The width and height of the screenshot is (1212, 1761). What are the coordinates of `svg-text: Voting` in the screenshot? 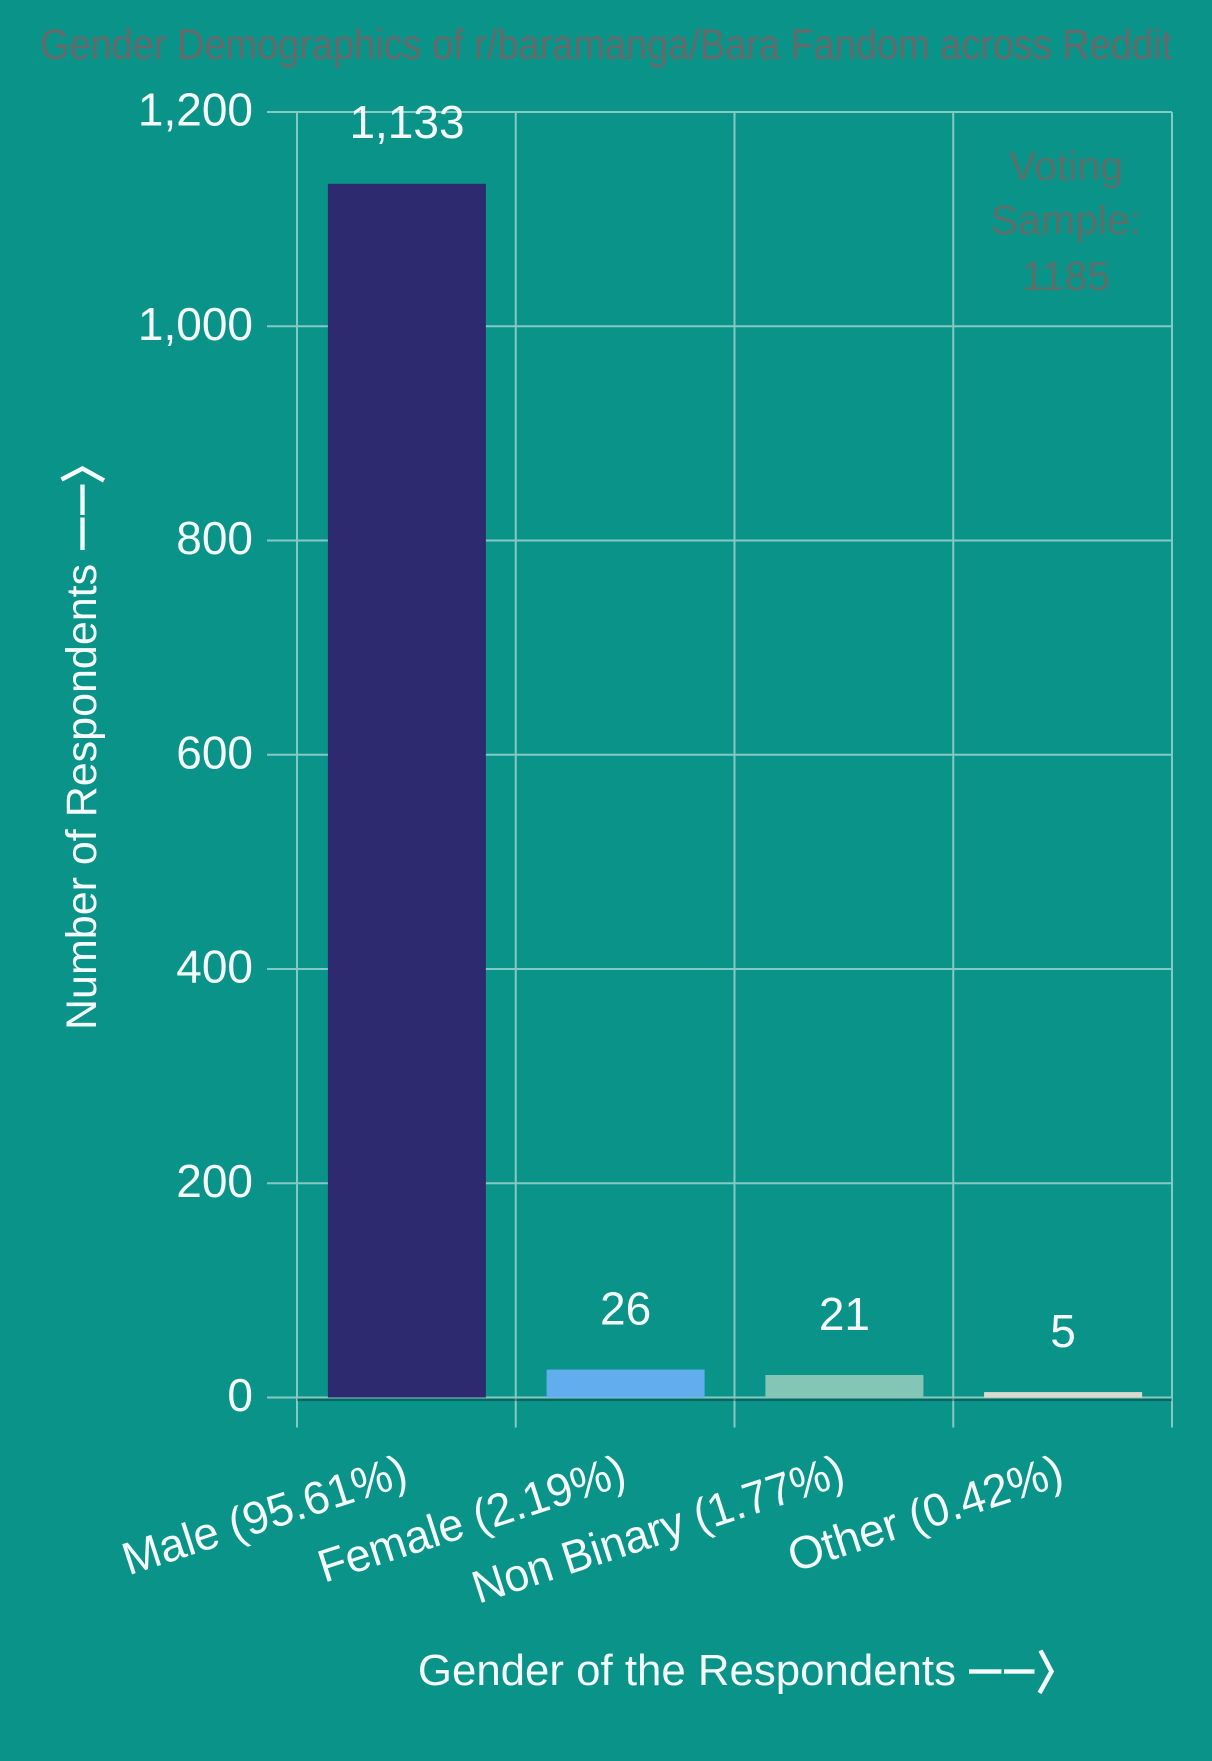 It's located at (1066, 166).